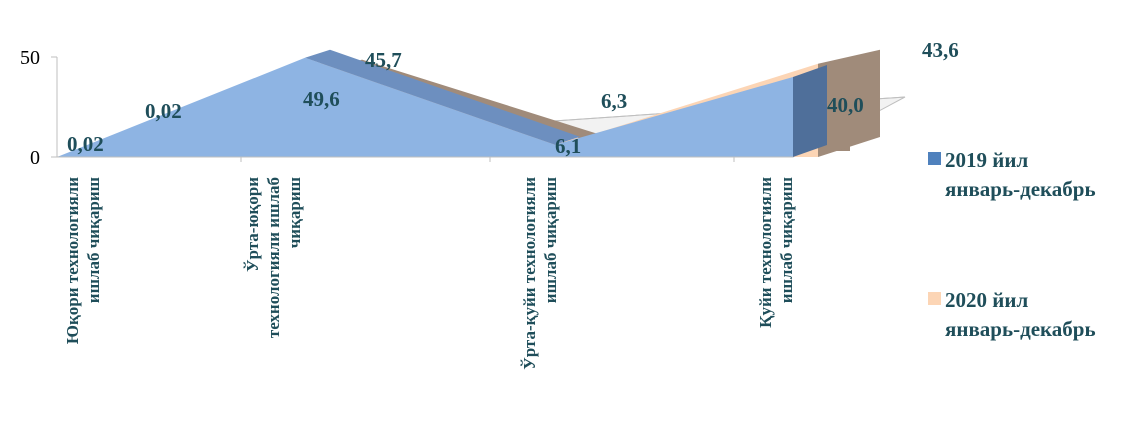 This screenshot has height=446, width=1139. What do you see at coordinates (540, 273) in the screenshot?
I see `category-label: Ўрта-қуйи технологияли ишлаб чиқариш` at bounding box center [540, 273].